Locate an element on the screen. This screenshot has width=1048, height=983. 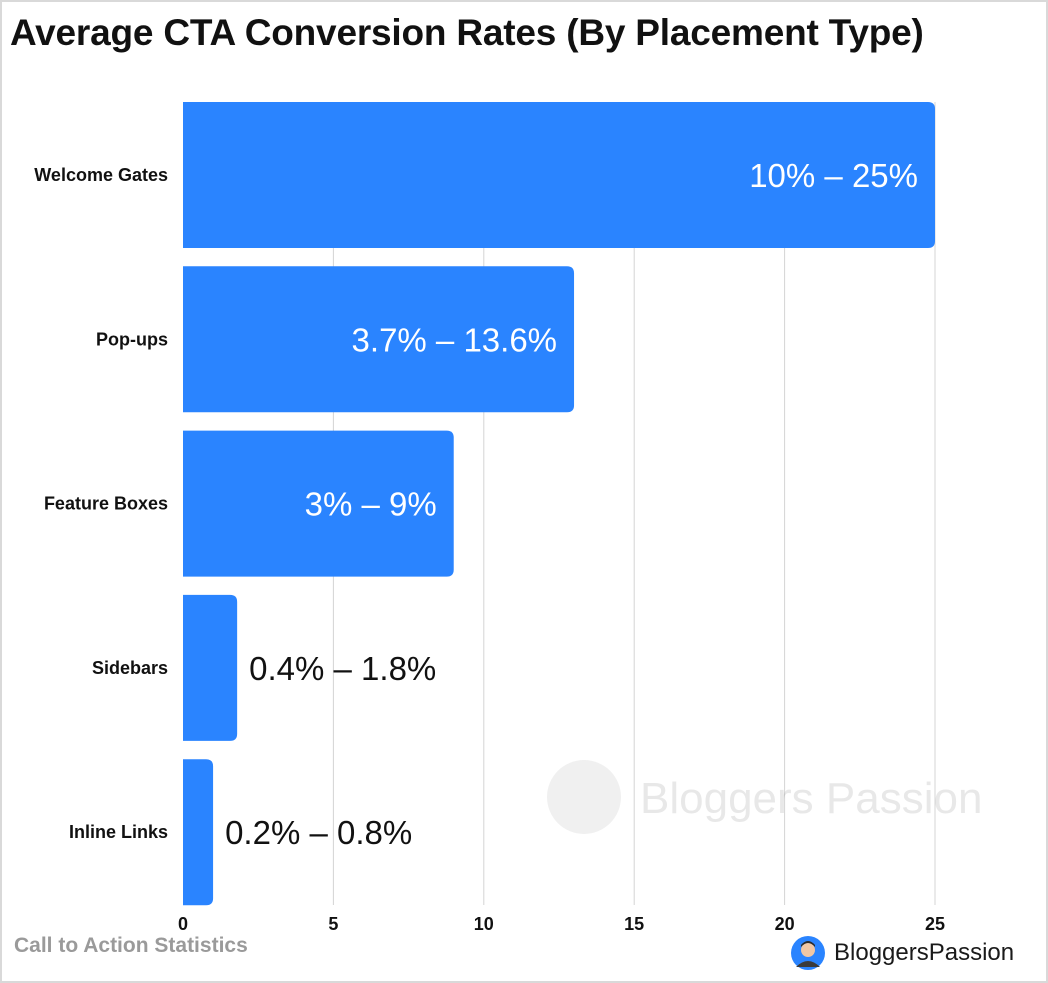
data-label: 3% – 9% is located at coordinates (371, 504).